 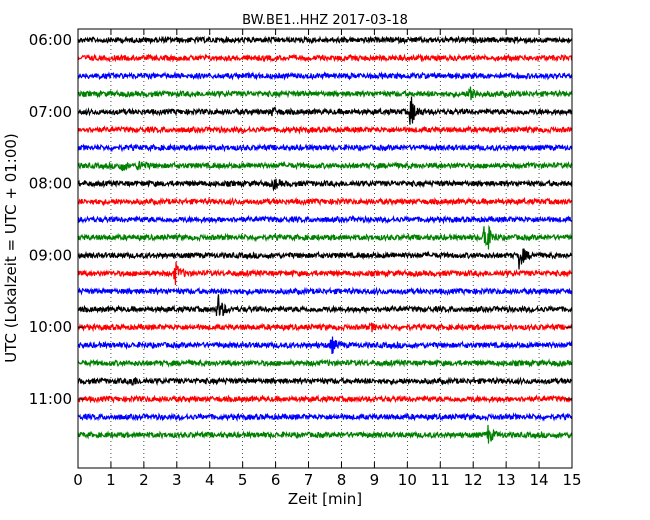 I want to click on x-tick-label-4: 4, so click(x=210, y=480).